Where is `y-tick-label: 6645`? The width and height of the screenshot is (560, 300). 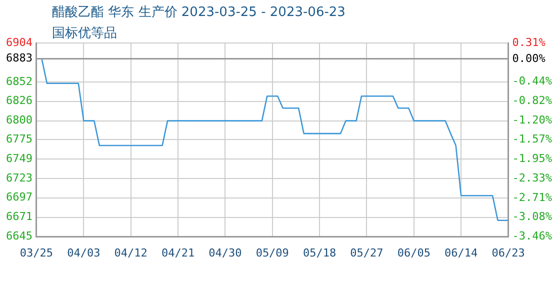 y-tick-label: 6645 is located at coordinates (19, 236).